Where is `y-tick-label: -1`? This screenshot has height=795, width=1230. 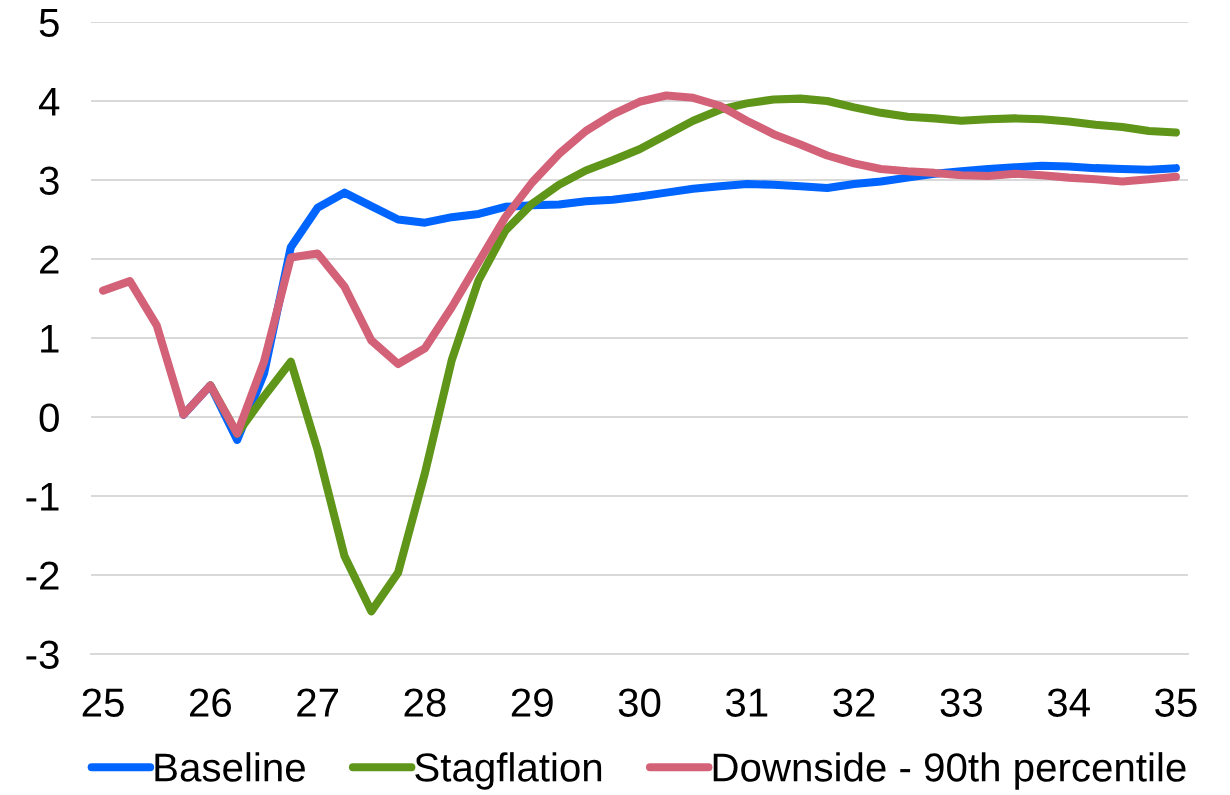 y-tick-label: -1 is located at coordinates (42, 496).